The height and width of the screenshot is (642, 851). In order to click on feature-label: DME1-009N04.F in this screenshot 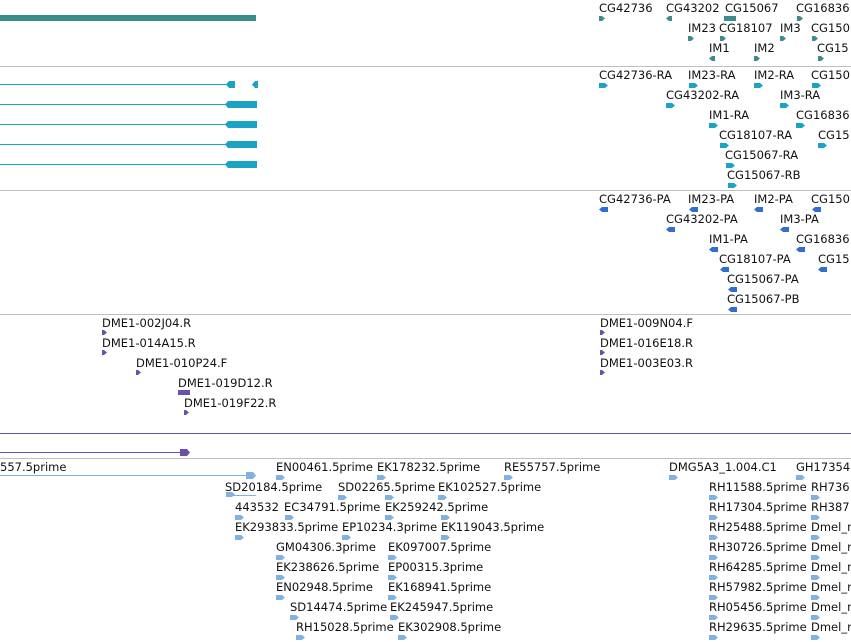, I will do `click(646, 323)`.